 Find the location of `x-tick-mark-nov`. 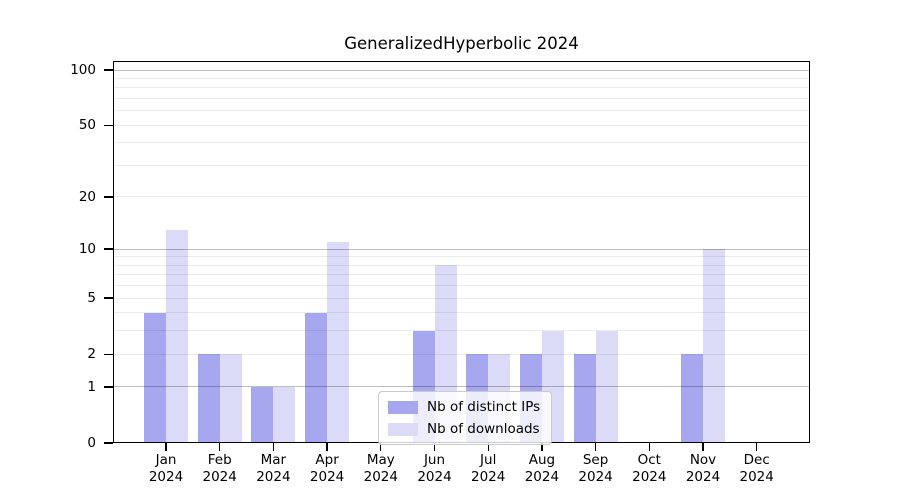

x-tick-mark-nov is located at coordinates (703, 447).